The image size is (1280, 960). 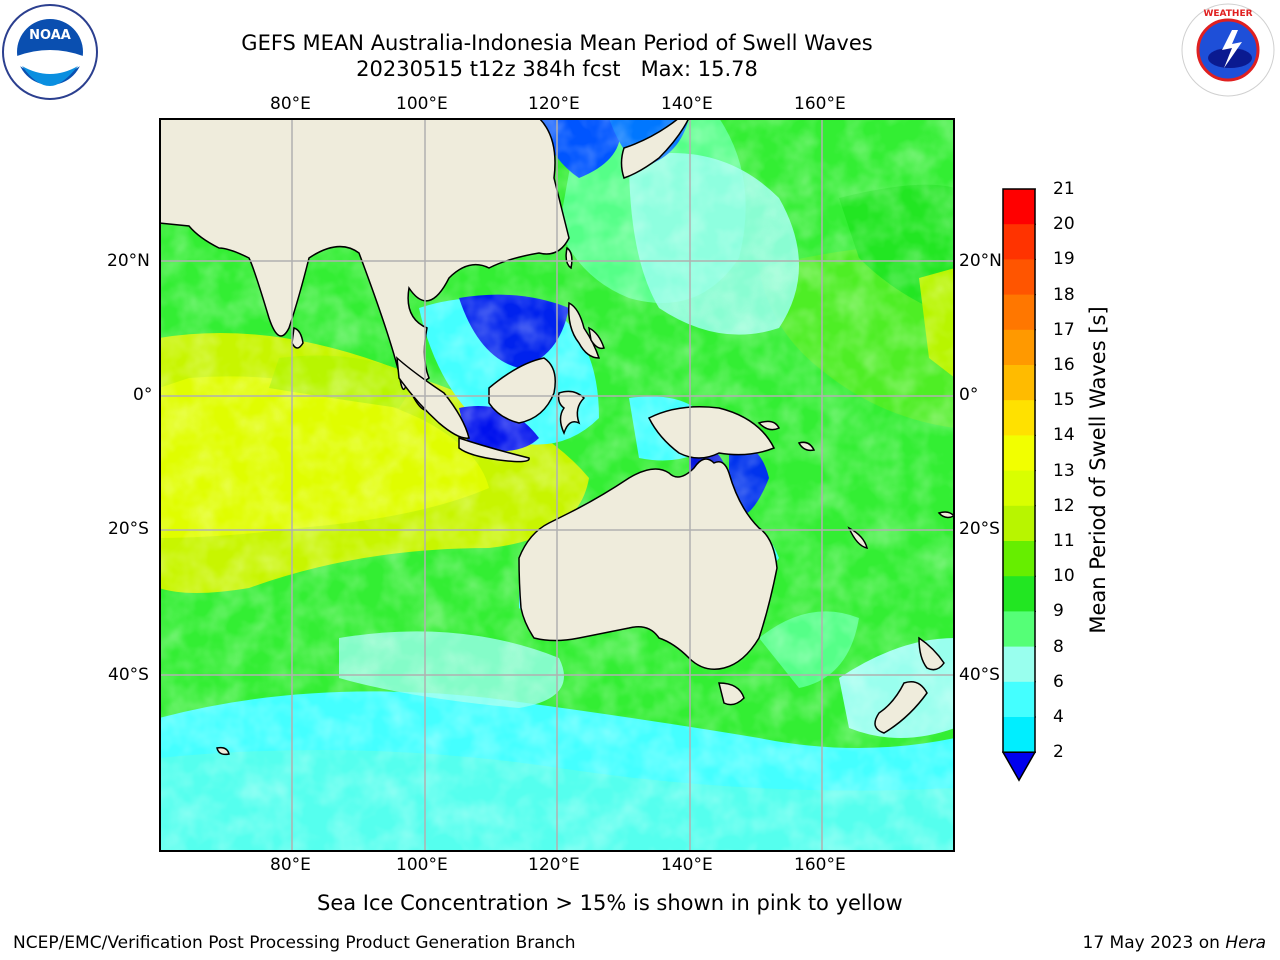 What do you see at coordinates (687, 865) in the screenshot?
I see `lon-tick-bottom-140e: 140°E` at bounding box center [687, 865].